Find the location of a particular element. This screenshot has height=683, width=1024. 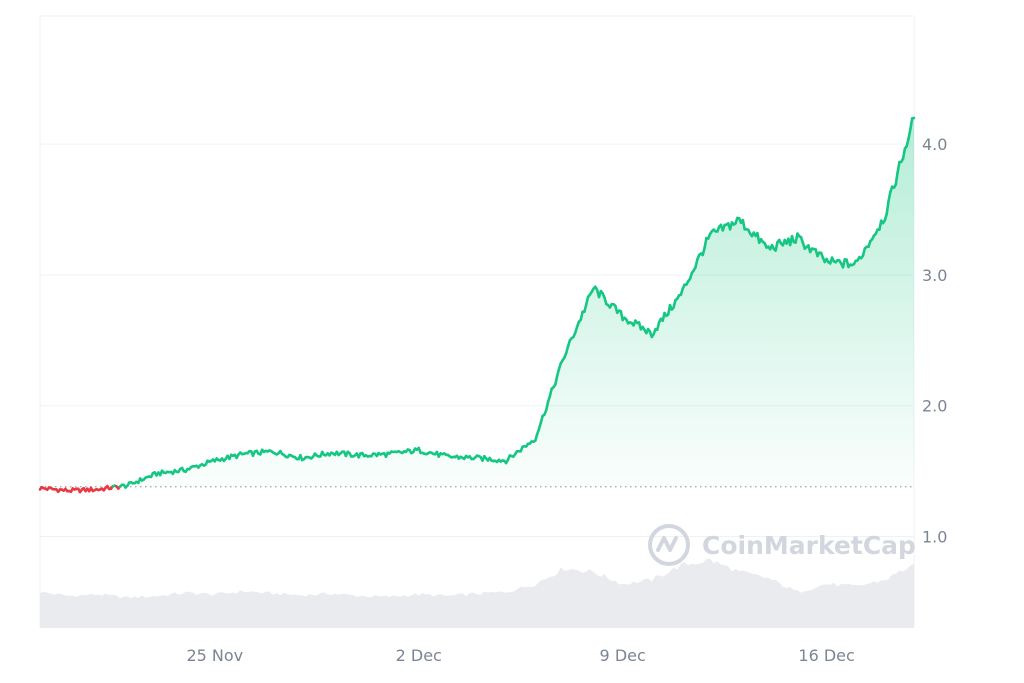

y-tick-label: 2.0 is located at coordinates (934, 406).